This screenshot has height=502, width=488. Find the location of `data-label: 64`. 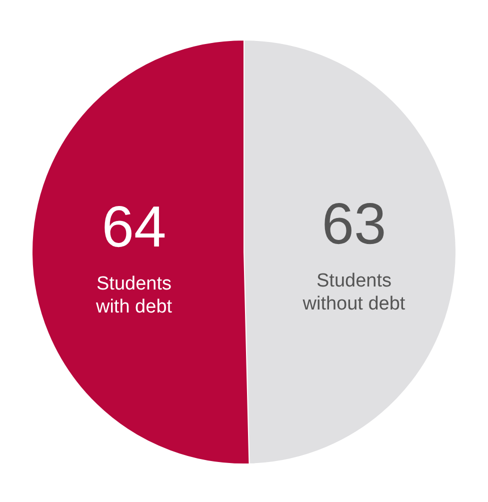

data-label: 64 is located at coordinates (134, 227).